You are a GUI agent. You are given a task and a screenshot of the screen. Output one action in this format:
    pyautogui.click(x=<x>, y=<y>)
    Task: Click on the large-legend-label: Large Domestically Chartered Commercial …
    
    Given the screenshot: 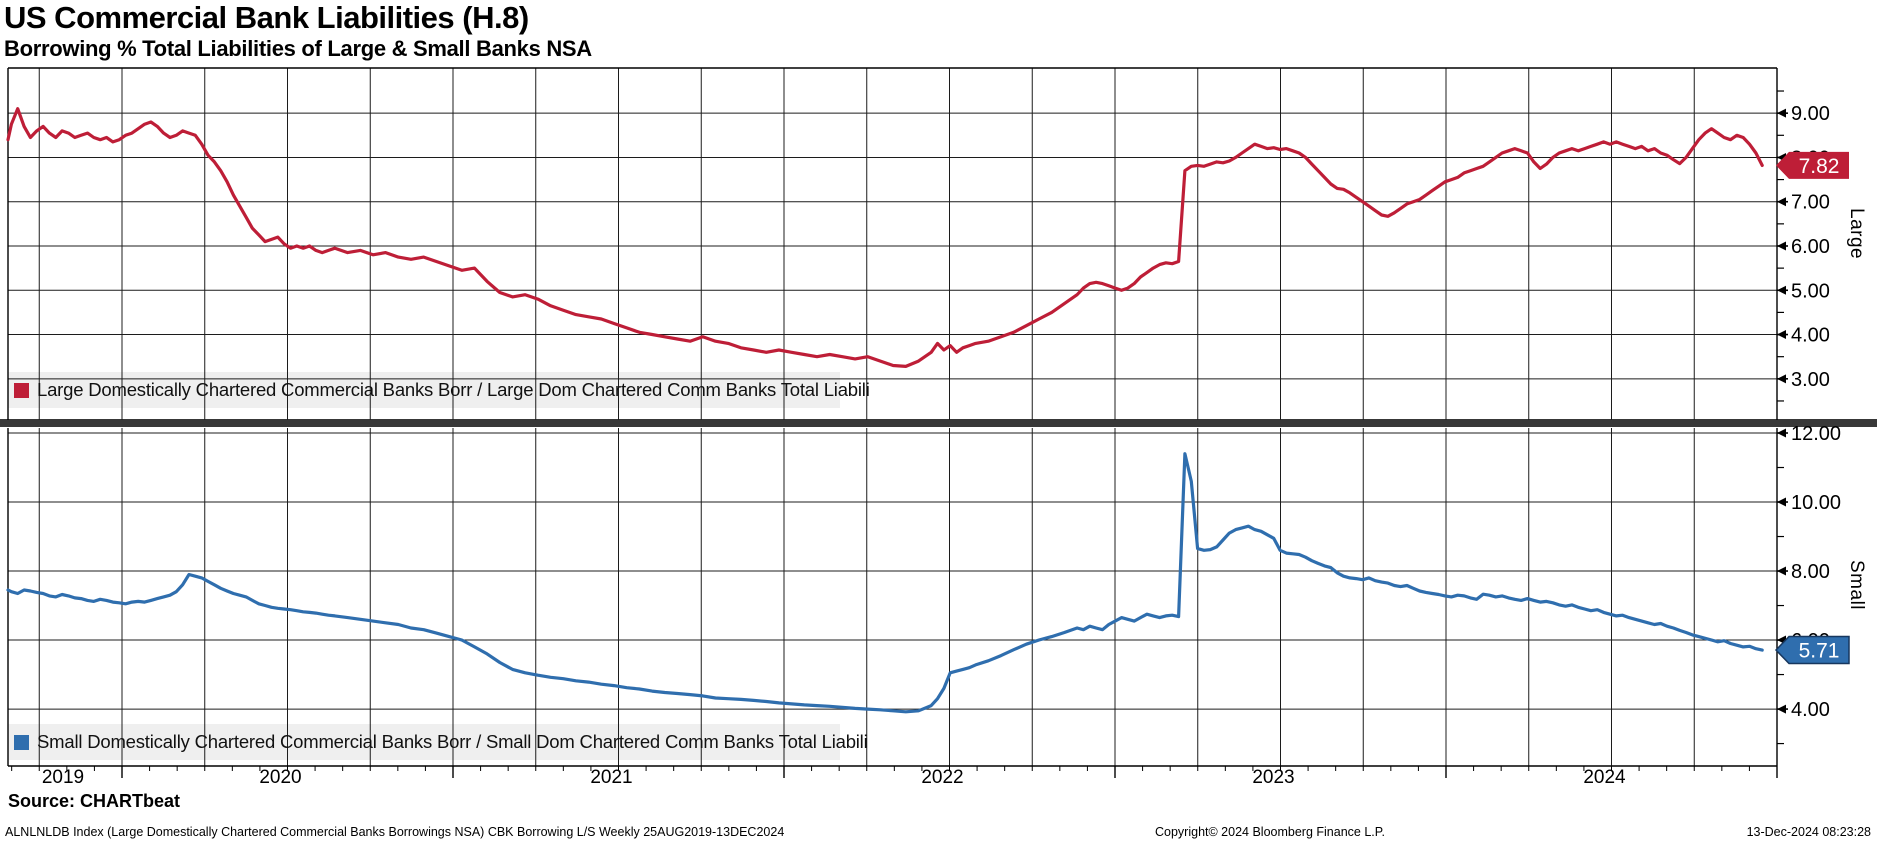 What is the action you would take?
    pyautogui.click(x=453, y=389)
    